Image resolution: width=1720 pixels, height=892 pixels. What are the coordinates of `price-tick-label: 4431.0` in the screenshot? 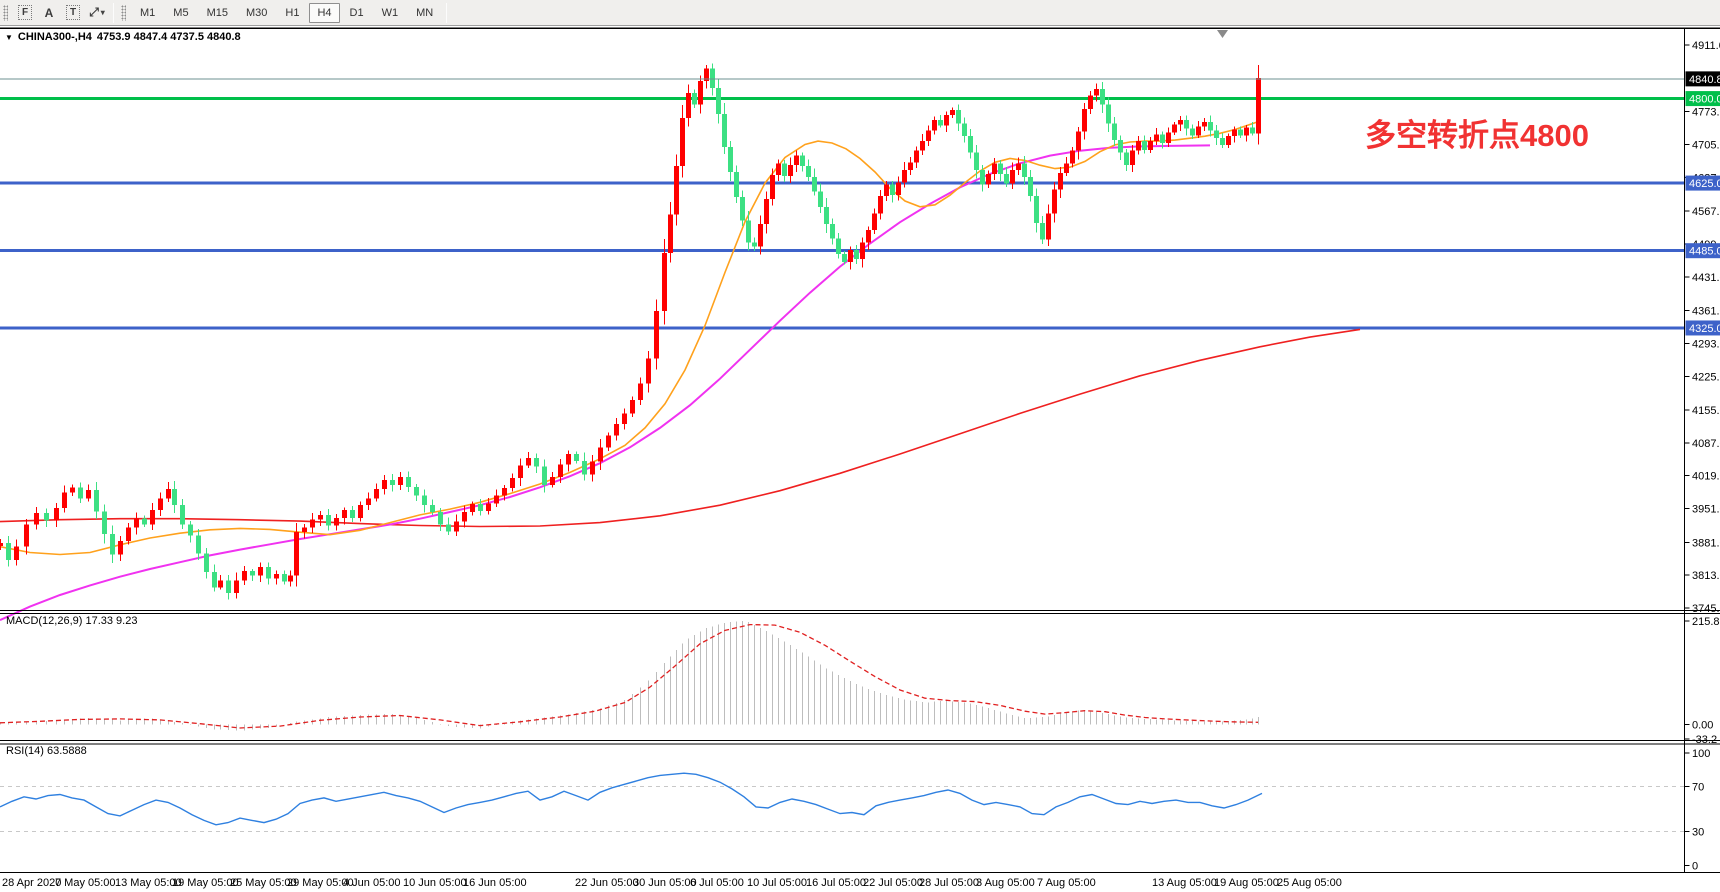 It's located at (1706, 278).